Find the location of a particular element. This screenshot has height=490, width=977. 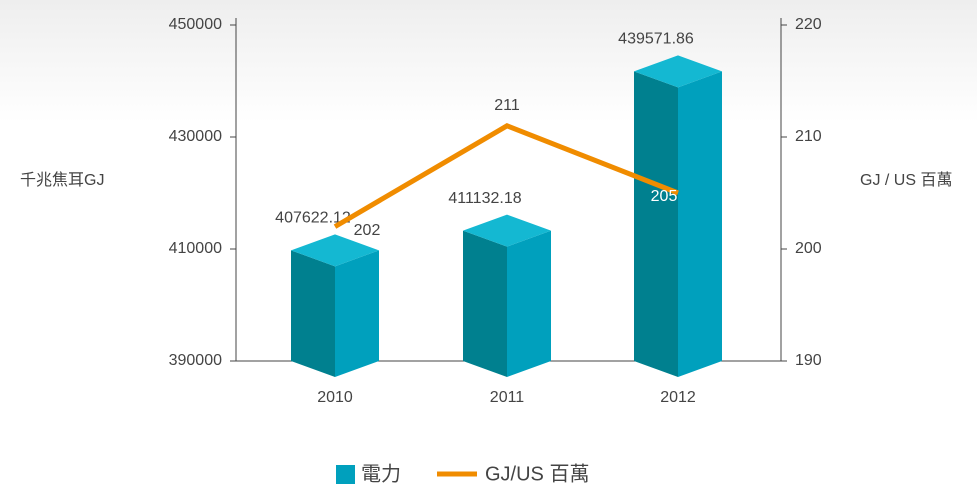

y-tick-label: 450000 is located at coordinates (195, 24).